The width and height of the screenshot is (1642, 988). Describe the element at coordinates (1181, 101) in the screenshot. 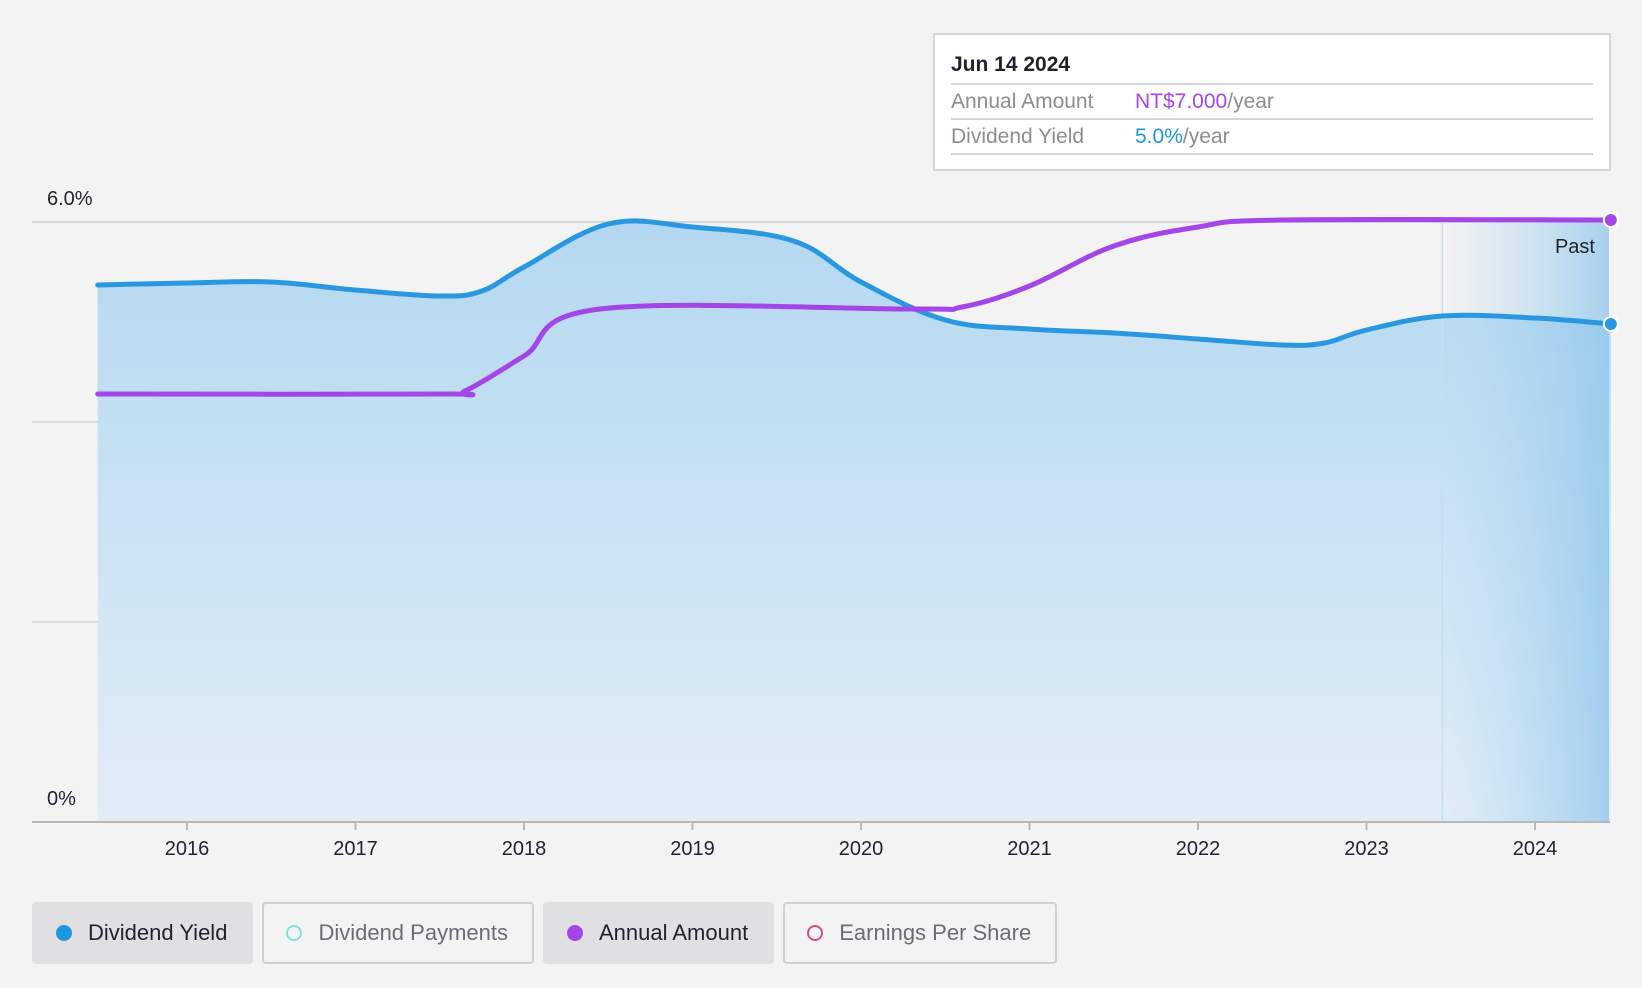

I see `tooltip-value: NT$7.000` at that location.